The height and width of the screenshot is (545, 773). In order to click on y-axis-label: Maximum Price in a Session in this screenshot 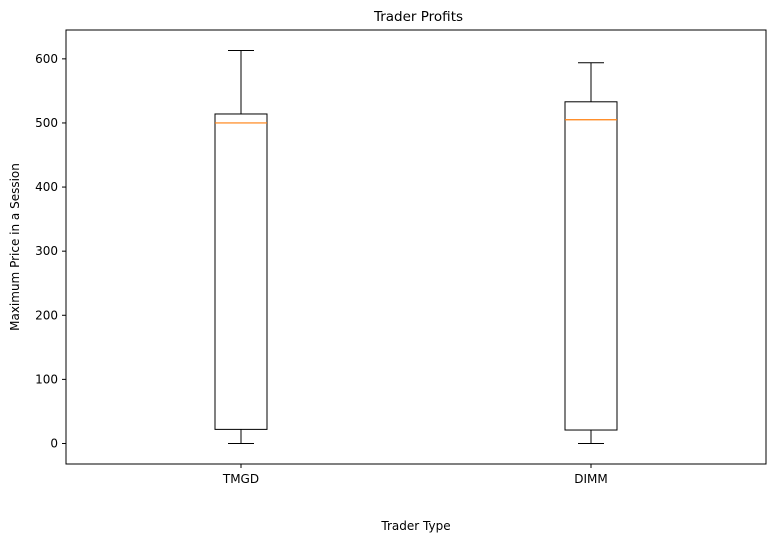, I will do `click(15, 247)`.